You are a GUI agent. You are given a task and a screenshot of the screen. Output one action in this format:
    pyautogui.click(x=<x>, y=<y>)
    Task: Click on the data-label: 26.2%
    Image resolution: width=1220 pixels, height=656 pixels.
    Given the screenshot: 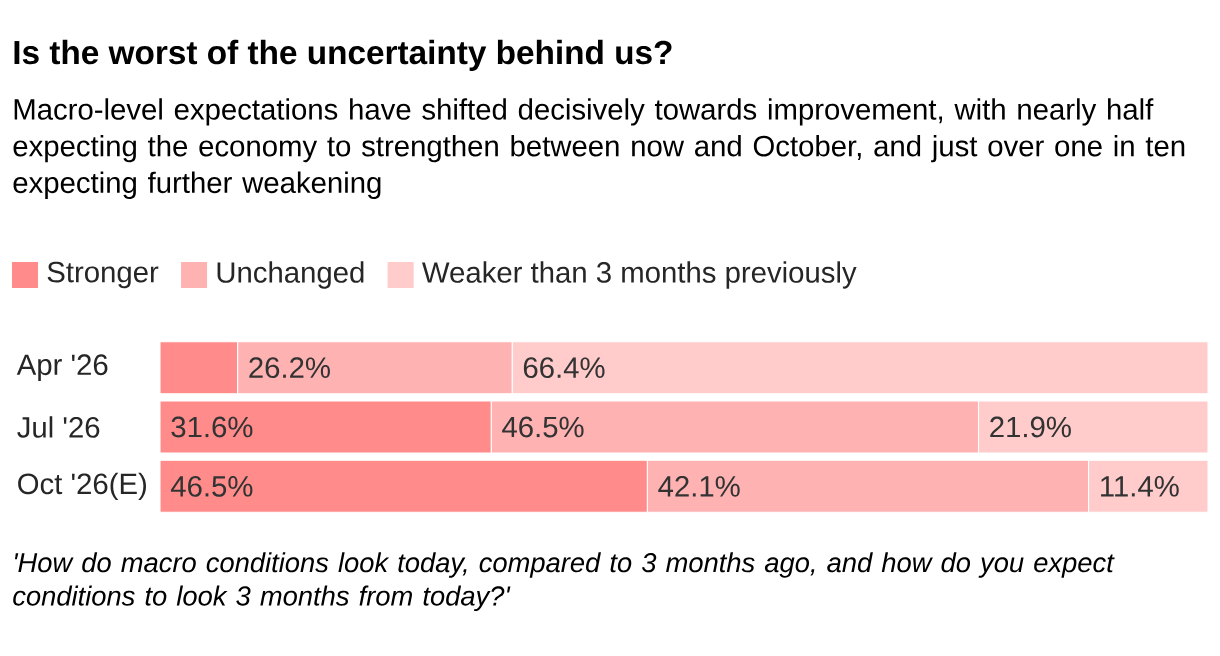 What is the action you would take?
    pyautogui.click(x=289, y=368)
    